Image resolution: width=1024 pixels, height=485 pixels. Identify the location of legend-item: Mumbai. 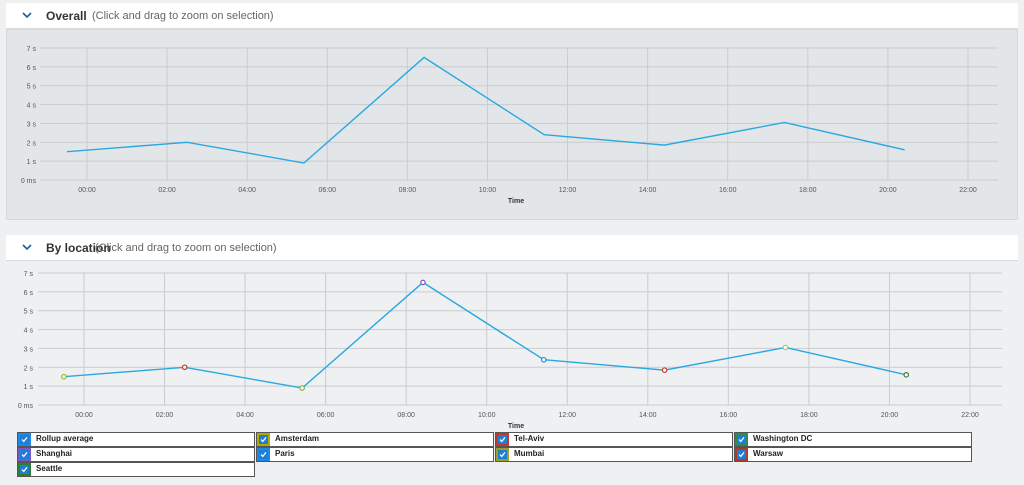
(614, 454).